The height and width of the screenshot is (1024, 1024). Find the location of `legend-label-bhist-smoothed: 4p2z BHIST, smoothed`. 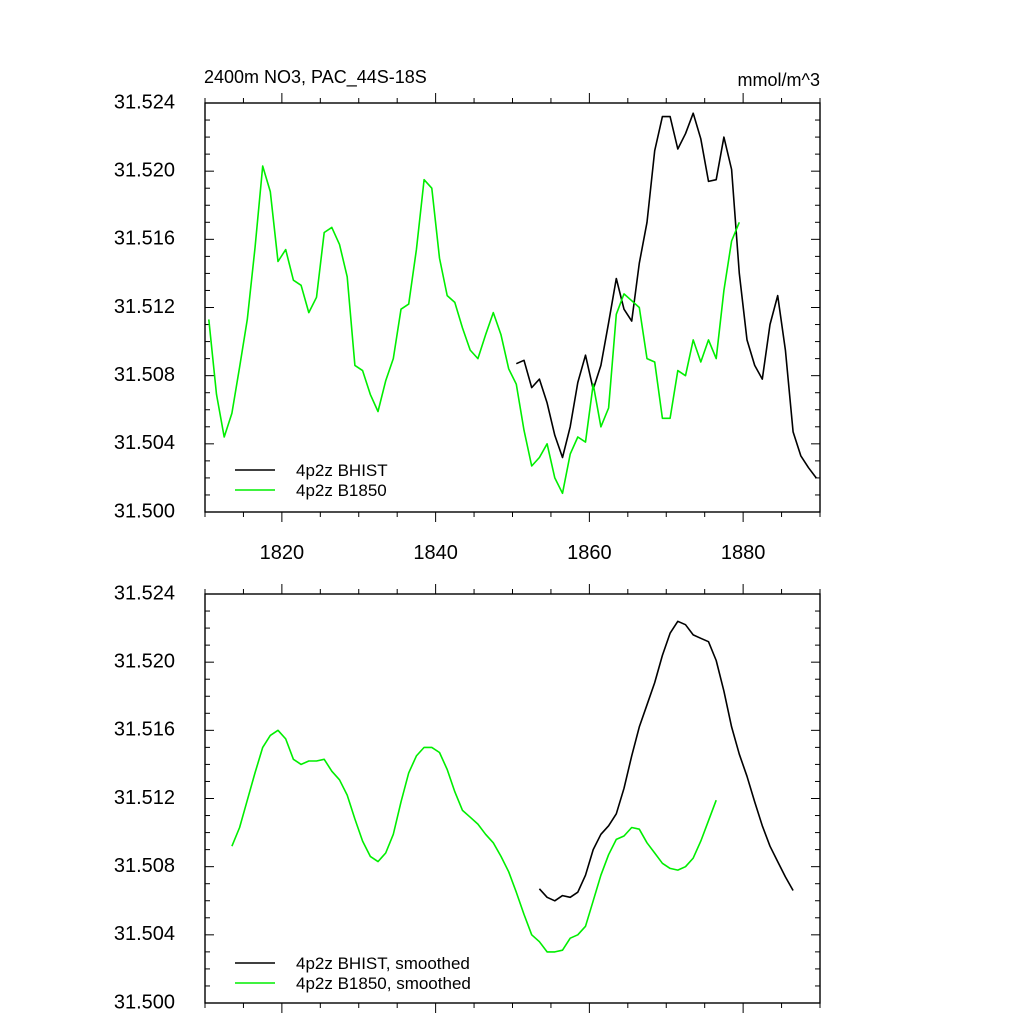

legend-label-bhist-smoothed: 4p2z BHIST, smoothed is located at coordinates (383, 963).